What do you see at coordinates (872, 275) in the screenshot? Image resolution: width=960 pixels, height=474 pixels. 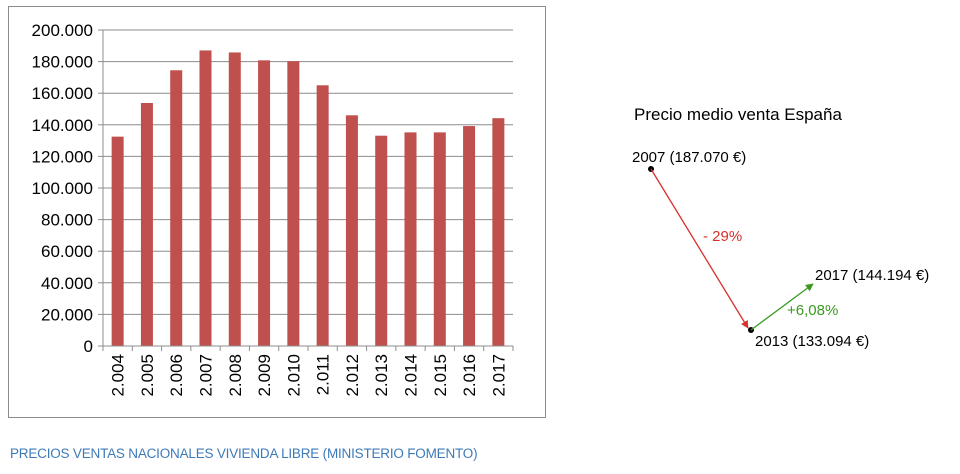 I see `end-point-label: 2017 (144.194 €)` at bounding box center [872, 275].